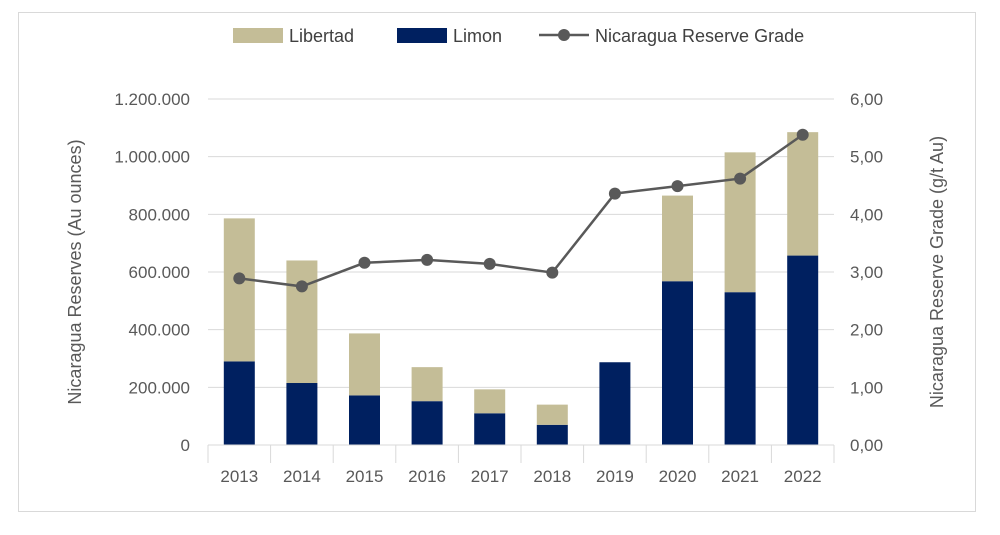 The image size is (1000, 535). What do you see at coordinates (564, 35) in the screenshot?
I see `legend-marker` at bounding box center [564, 35].